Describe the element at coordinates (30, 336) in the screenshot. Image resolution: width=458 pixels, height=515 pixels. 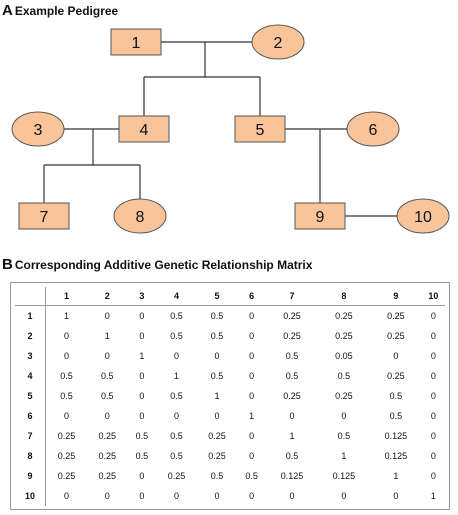
I see `matrix-row-header: 2` at that location.